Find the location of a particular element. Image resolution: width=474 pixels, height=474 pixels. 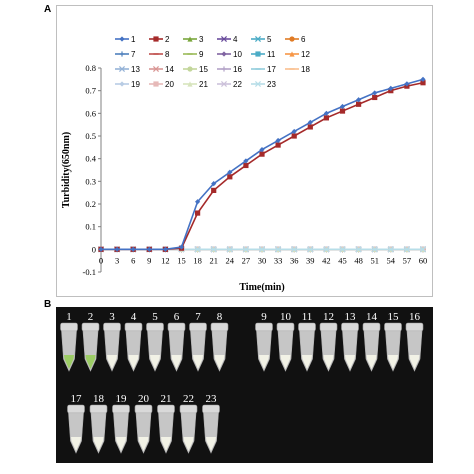

tube-2: 2 is located at coordinates (90, 341).